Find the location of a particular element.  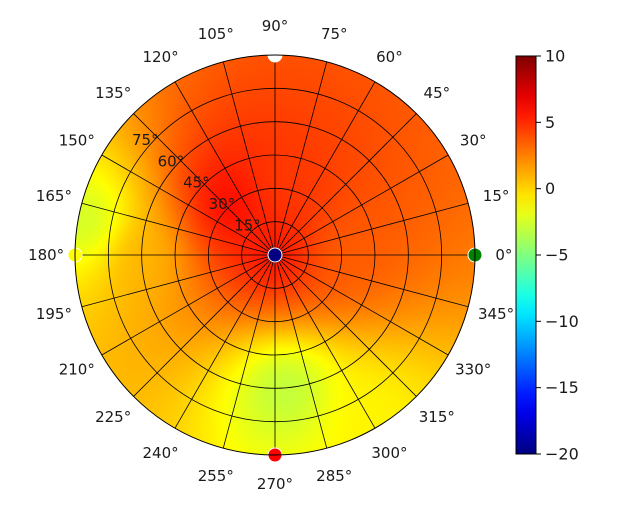

angular-tick-label: 45° is located at coordinates (437, 93).